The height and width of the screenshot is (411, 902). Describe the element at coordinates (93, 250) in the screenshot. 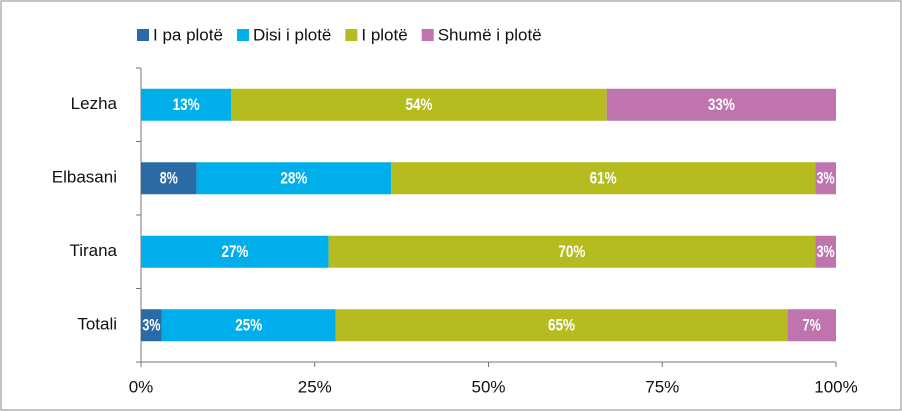

I see `y-tick-label: Tirana` at that location.